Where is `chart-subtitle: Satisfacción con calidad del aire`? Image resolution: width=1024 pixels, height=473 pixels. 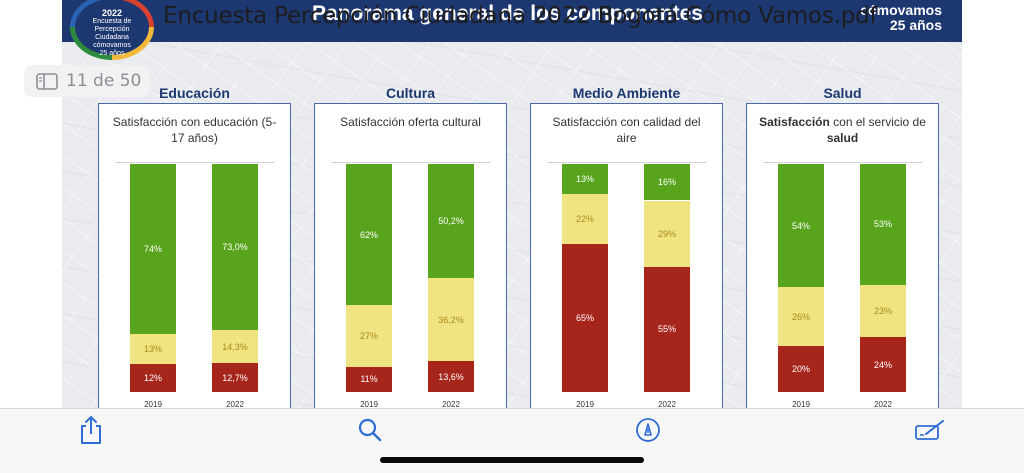
chart-subtitle: Satisfacción con calidad del aire is located at coordinates (626, 130).